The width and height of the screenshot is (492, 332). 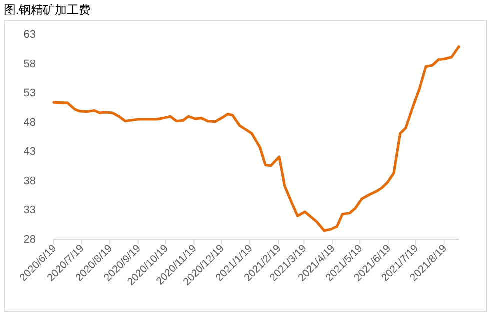 I want to click on y-tick-label: 38, so click(x=30, y=181).